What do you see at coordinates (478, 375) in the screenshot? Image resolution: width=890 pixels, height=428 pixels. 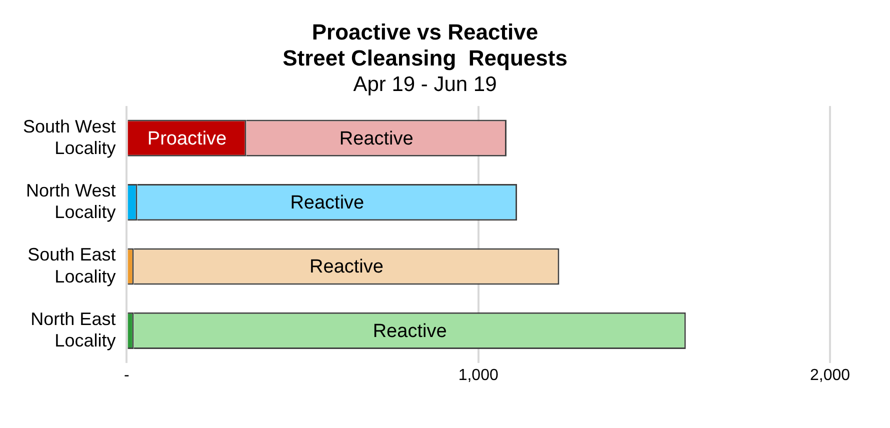 I see `x-tick-label: 1,000` at bounding box center [478, 375].